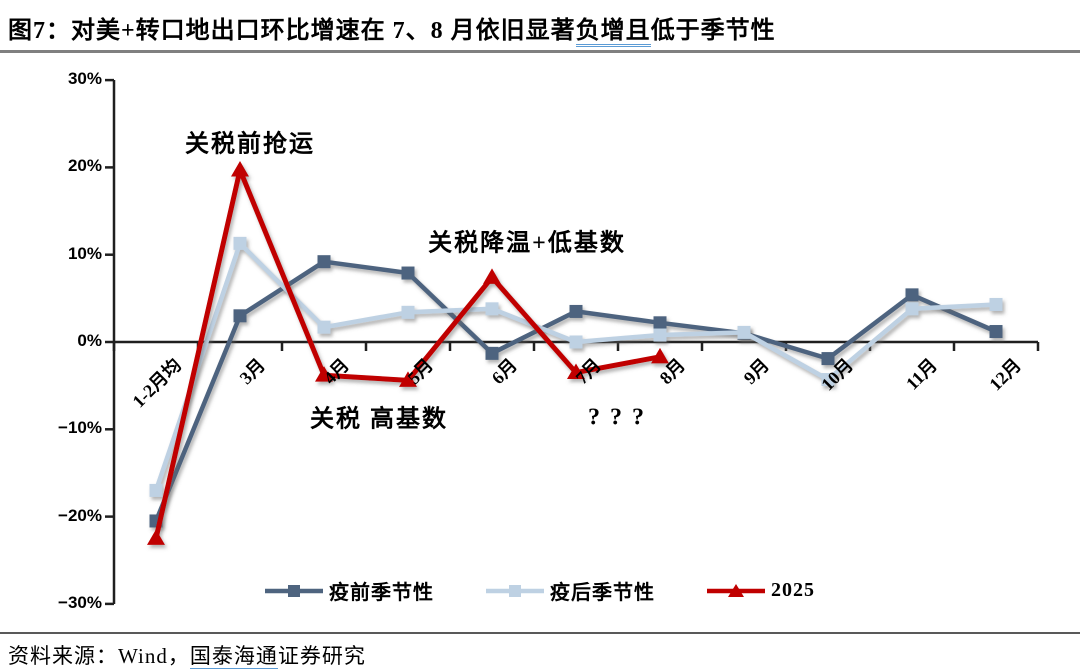 The height and width of the screenshot is (670, 1080). What do you see at coordinates (80, 515) in the screenshot?
I see `y-tick-label: −20%` at bounding box center [80, 515].